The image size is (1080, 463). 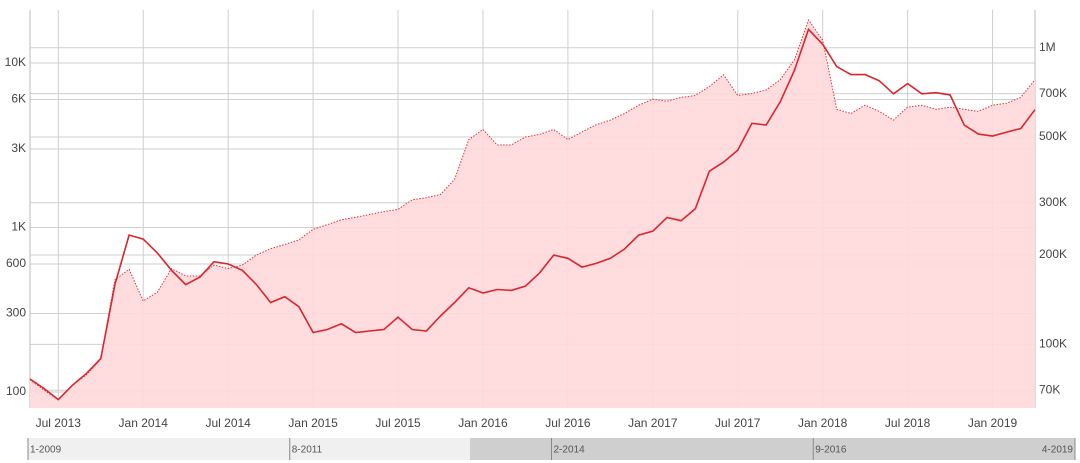 What do you see at coordinates (1053, 343) in the screenshot?
I see `y2-tick-label: 100K` at bounding box center [1053, 343].